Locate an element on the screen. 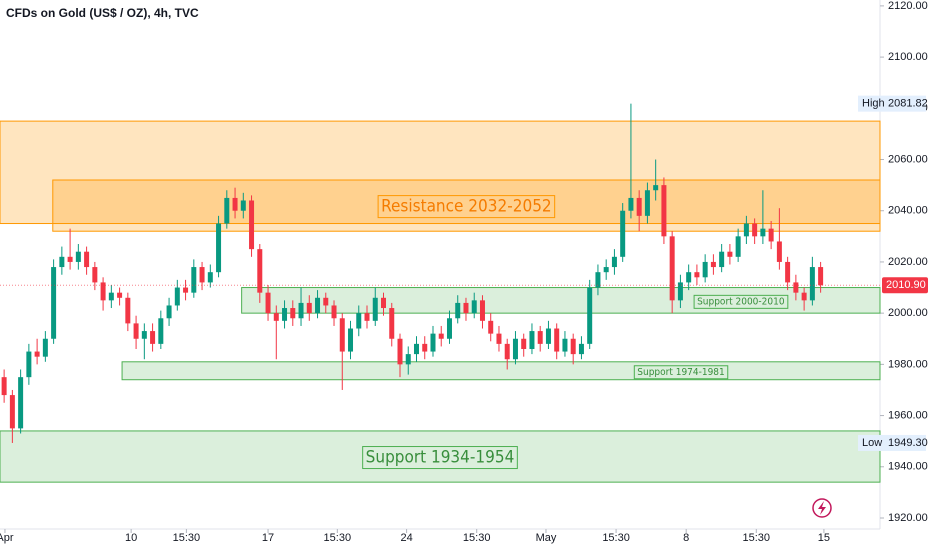 The height and width of the screenshot is (550, 932). x-tick-label: 24 is located at coordinates (406, 538).